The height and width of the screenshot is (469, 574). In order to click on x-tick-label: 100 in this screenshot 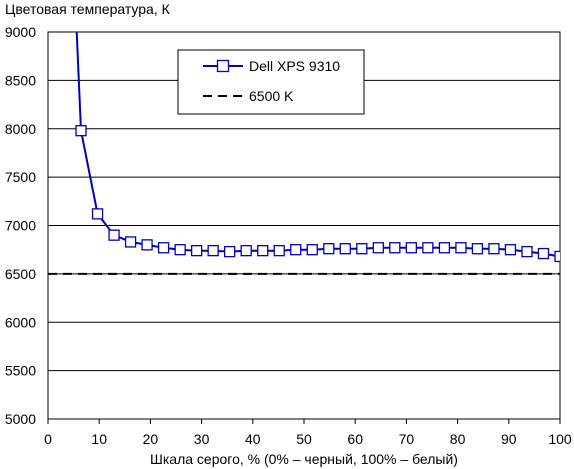, I will do `click(560, 439)`.